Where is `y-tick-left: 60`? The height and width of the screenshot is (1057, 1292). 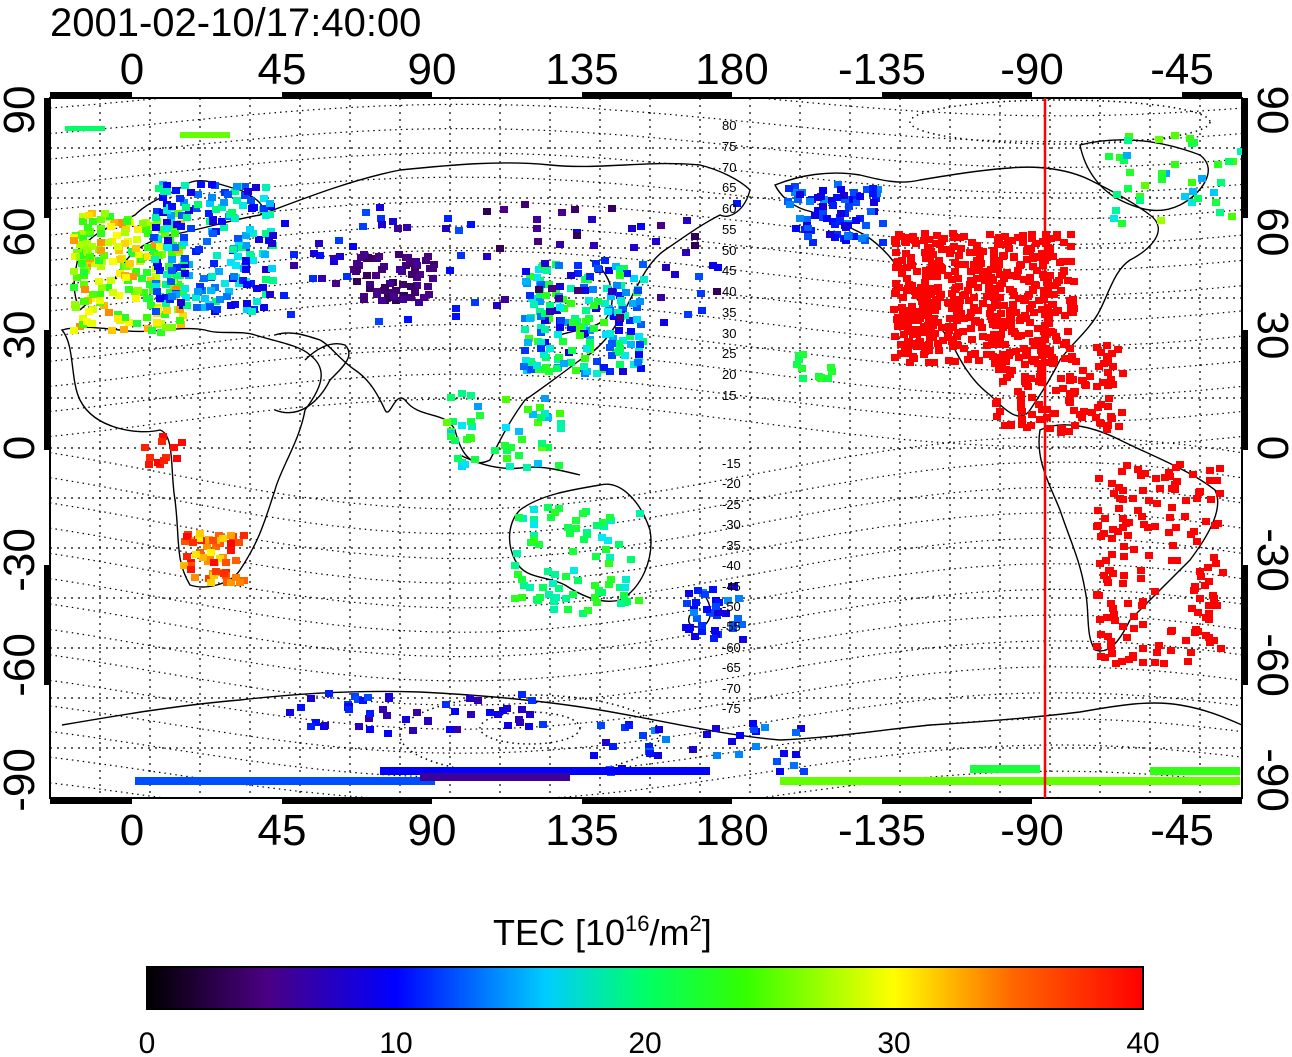
y-tick-left: 60 is located at coordinates (22, 232).